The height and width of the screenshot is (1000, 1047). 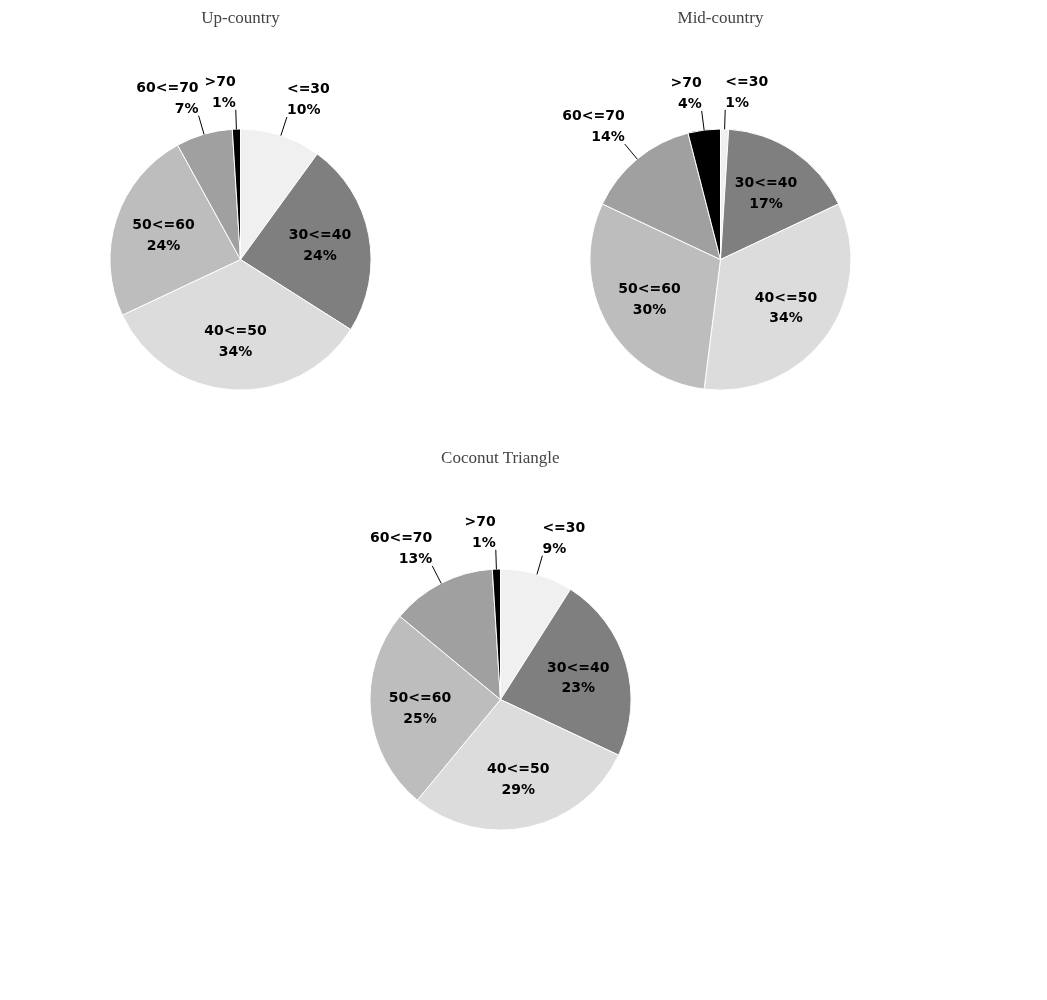 I want to click on data-label: 4%, so click(x=689, y=102).